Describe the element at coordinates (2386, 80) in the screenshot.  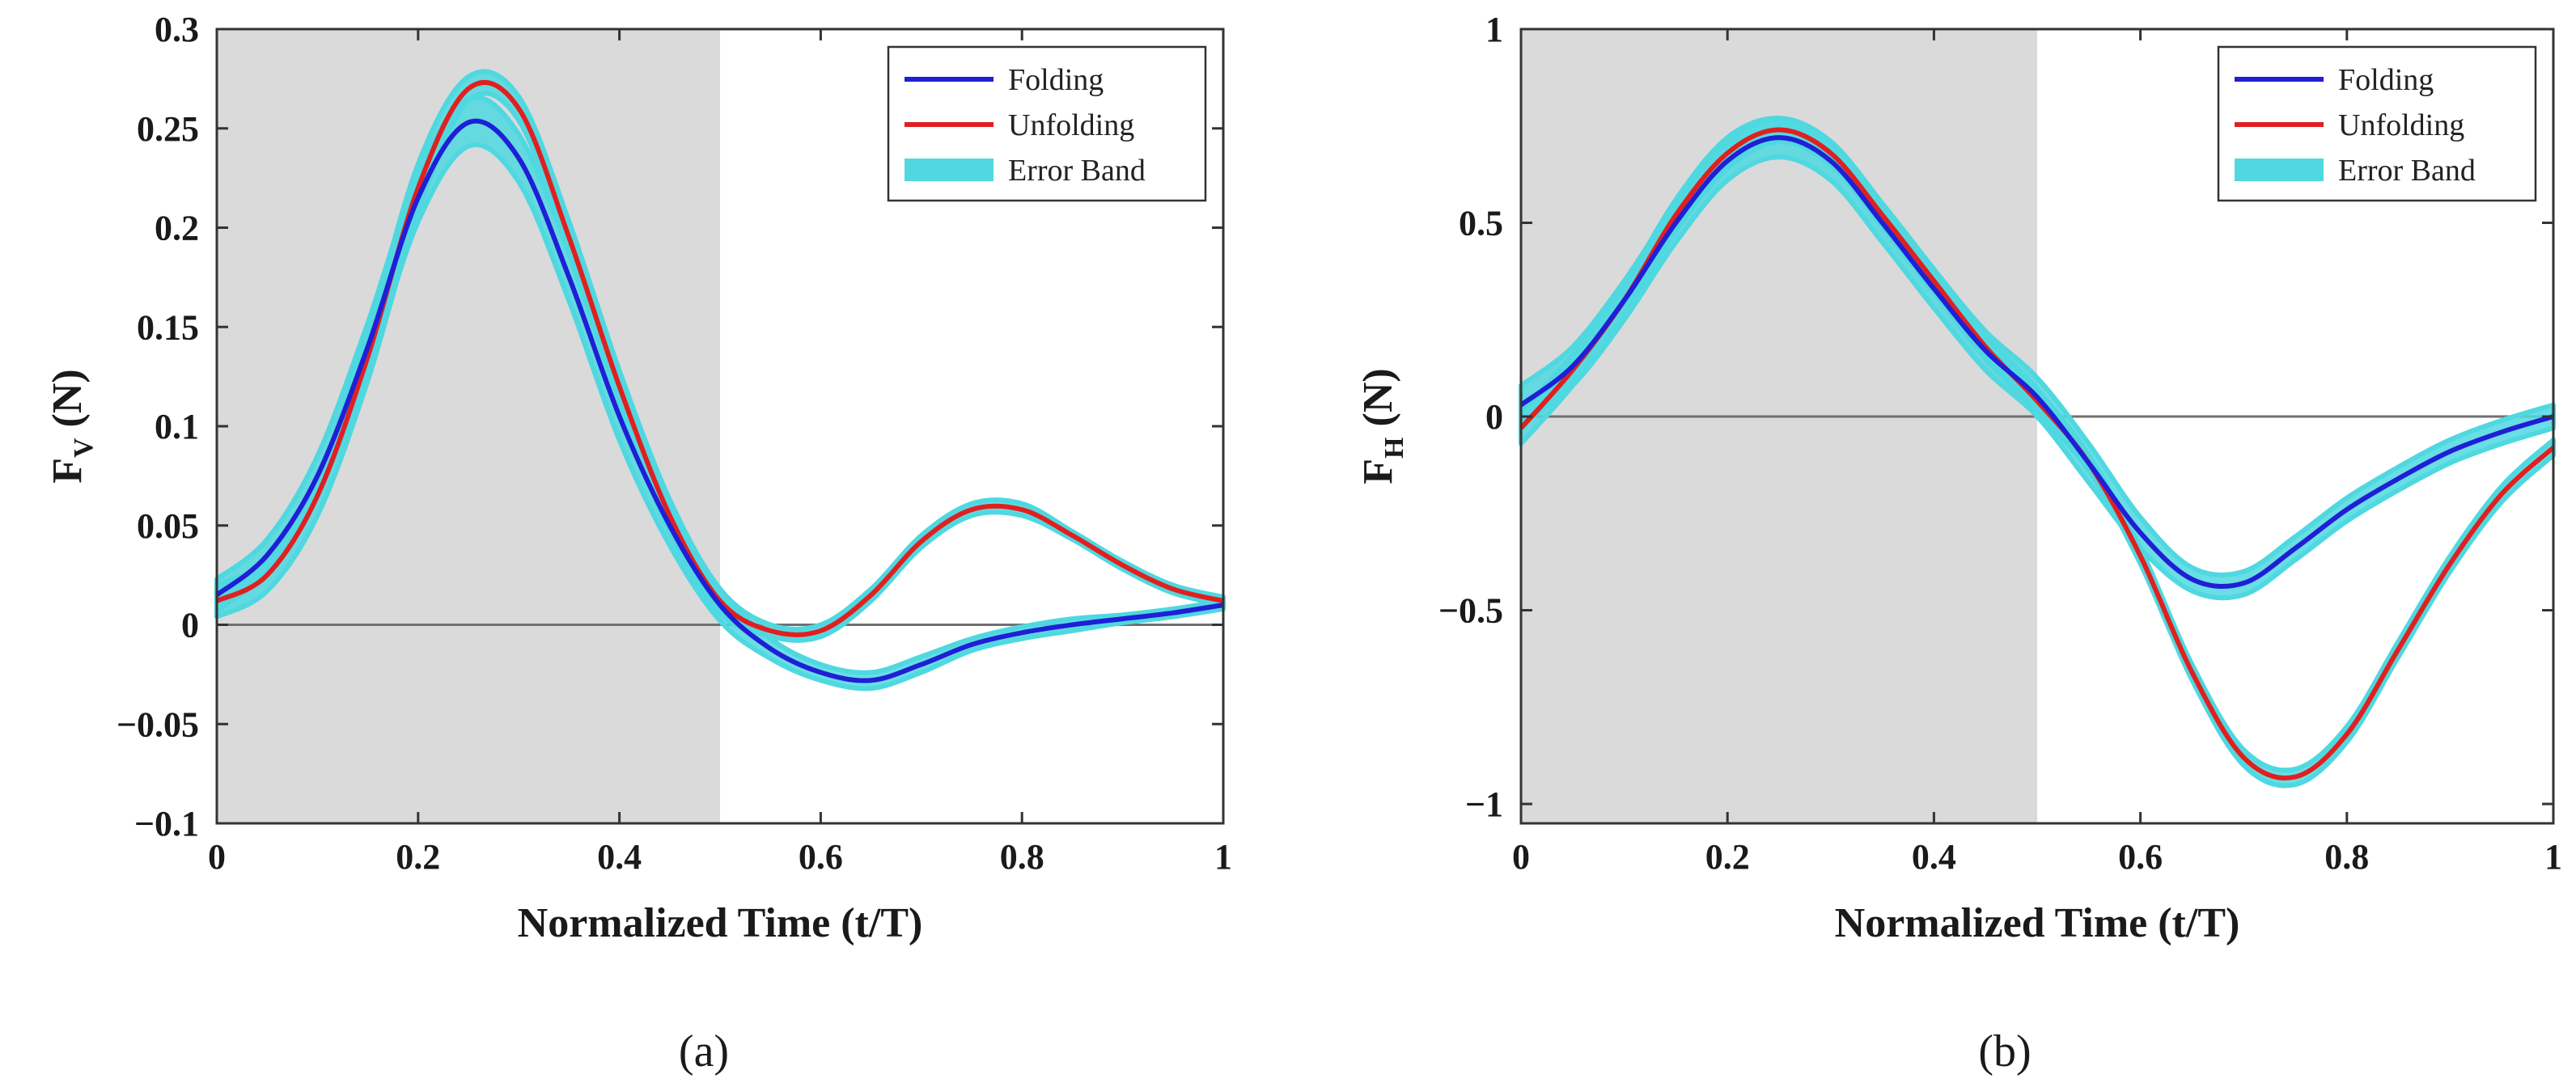
I see `legend-label-b: Folding` at that location.